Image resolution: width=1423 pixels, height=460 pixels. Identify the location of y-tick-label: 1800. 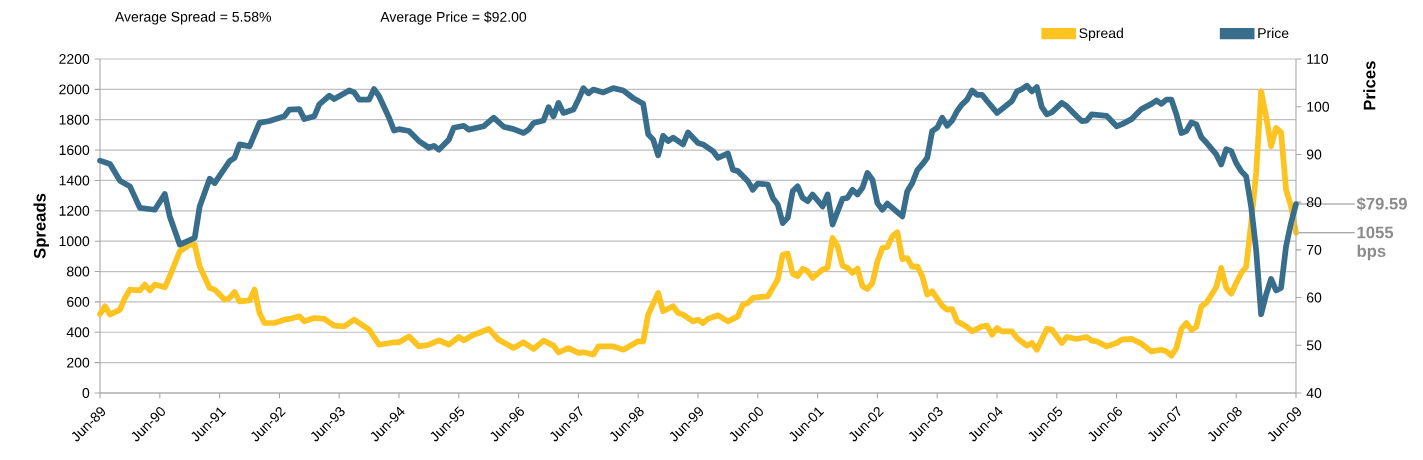
(74, 119).